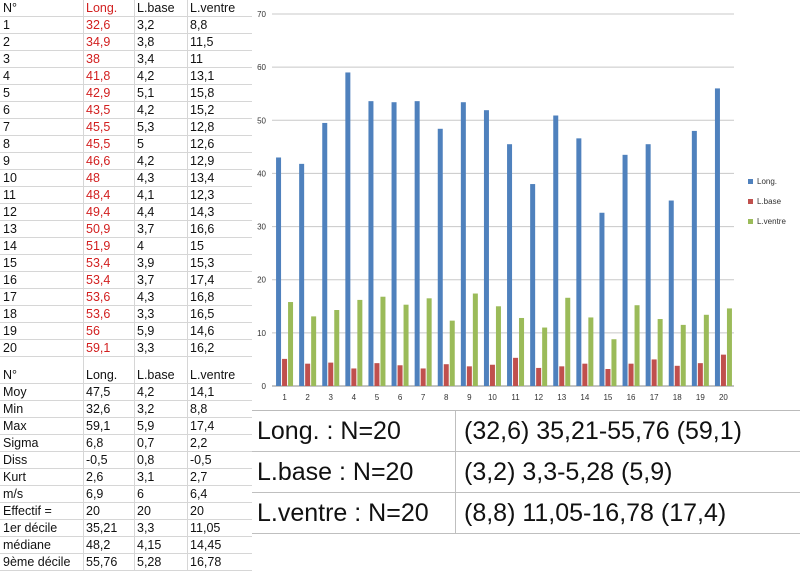 Image resolution: width=800 pixels, height=571 pixels. I want to click on x-tick-label: 17, so click(654, 397).